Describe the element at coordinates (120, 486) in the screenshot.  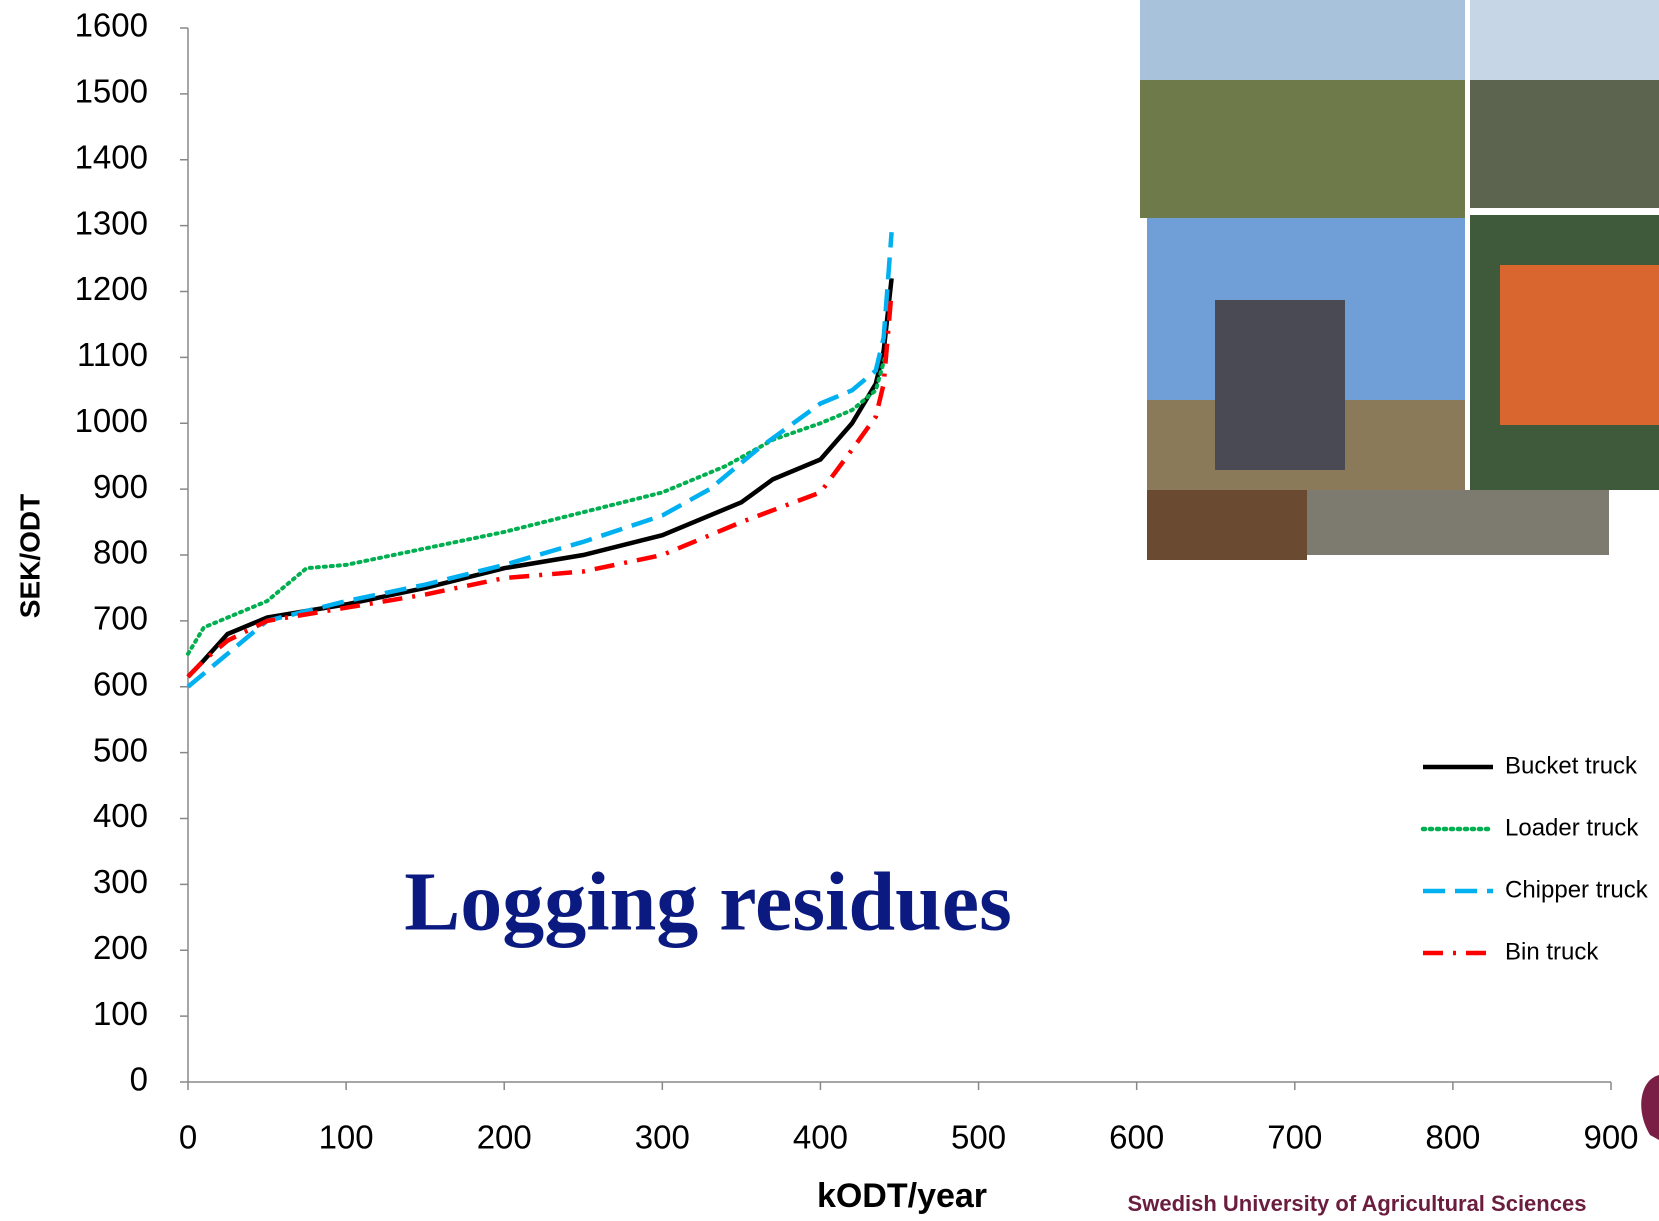
I see `y-tick-label: 900` at that location.